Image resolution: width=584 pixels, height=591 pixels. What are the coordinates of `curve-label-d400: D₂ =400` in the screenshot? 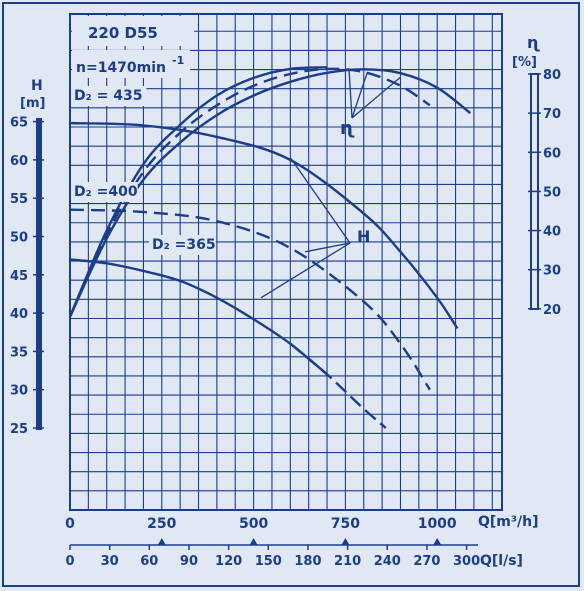 It's located at (106, 192).